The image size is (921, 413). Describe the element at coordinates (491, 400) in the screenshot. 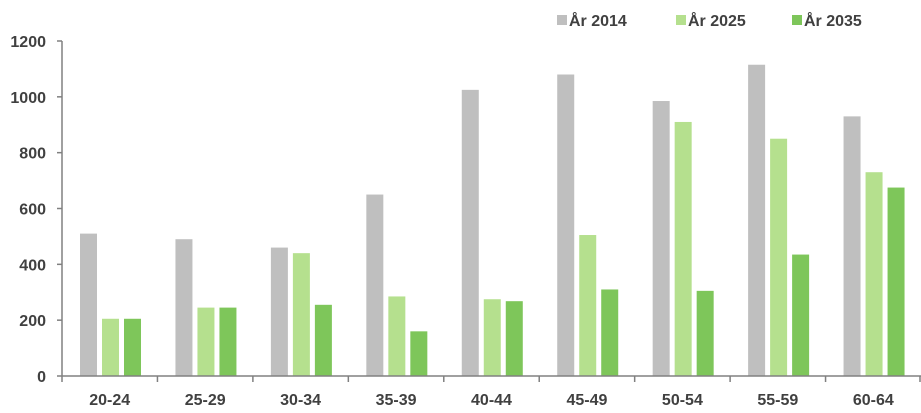

I see `x-category-label: 40-44` at that location.